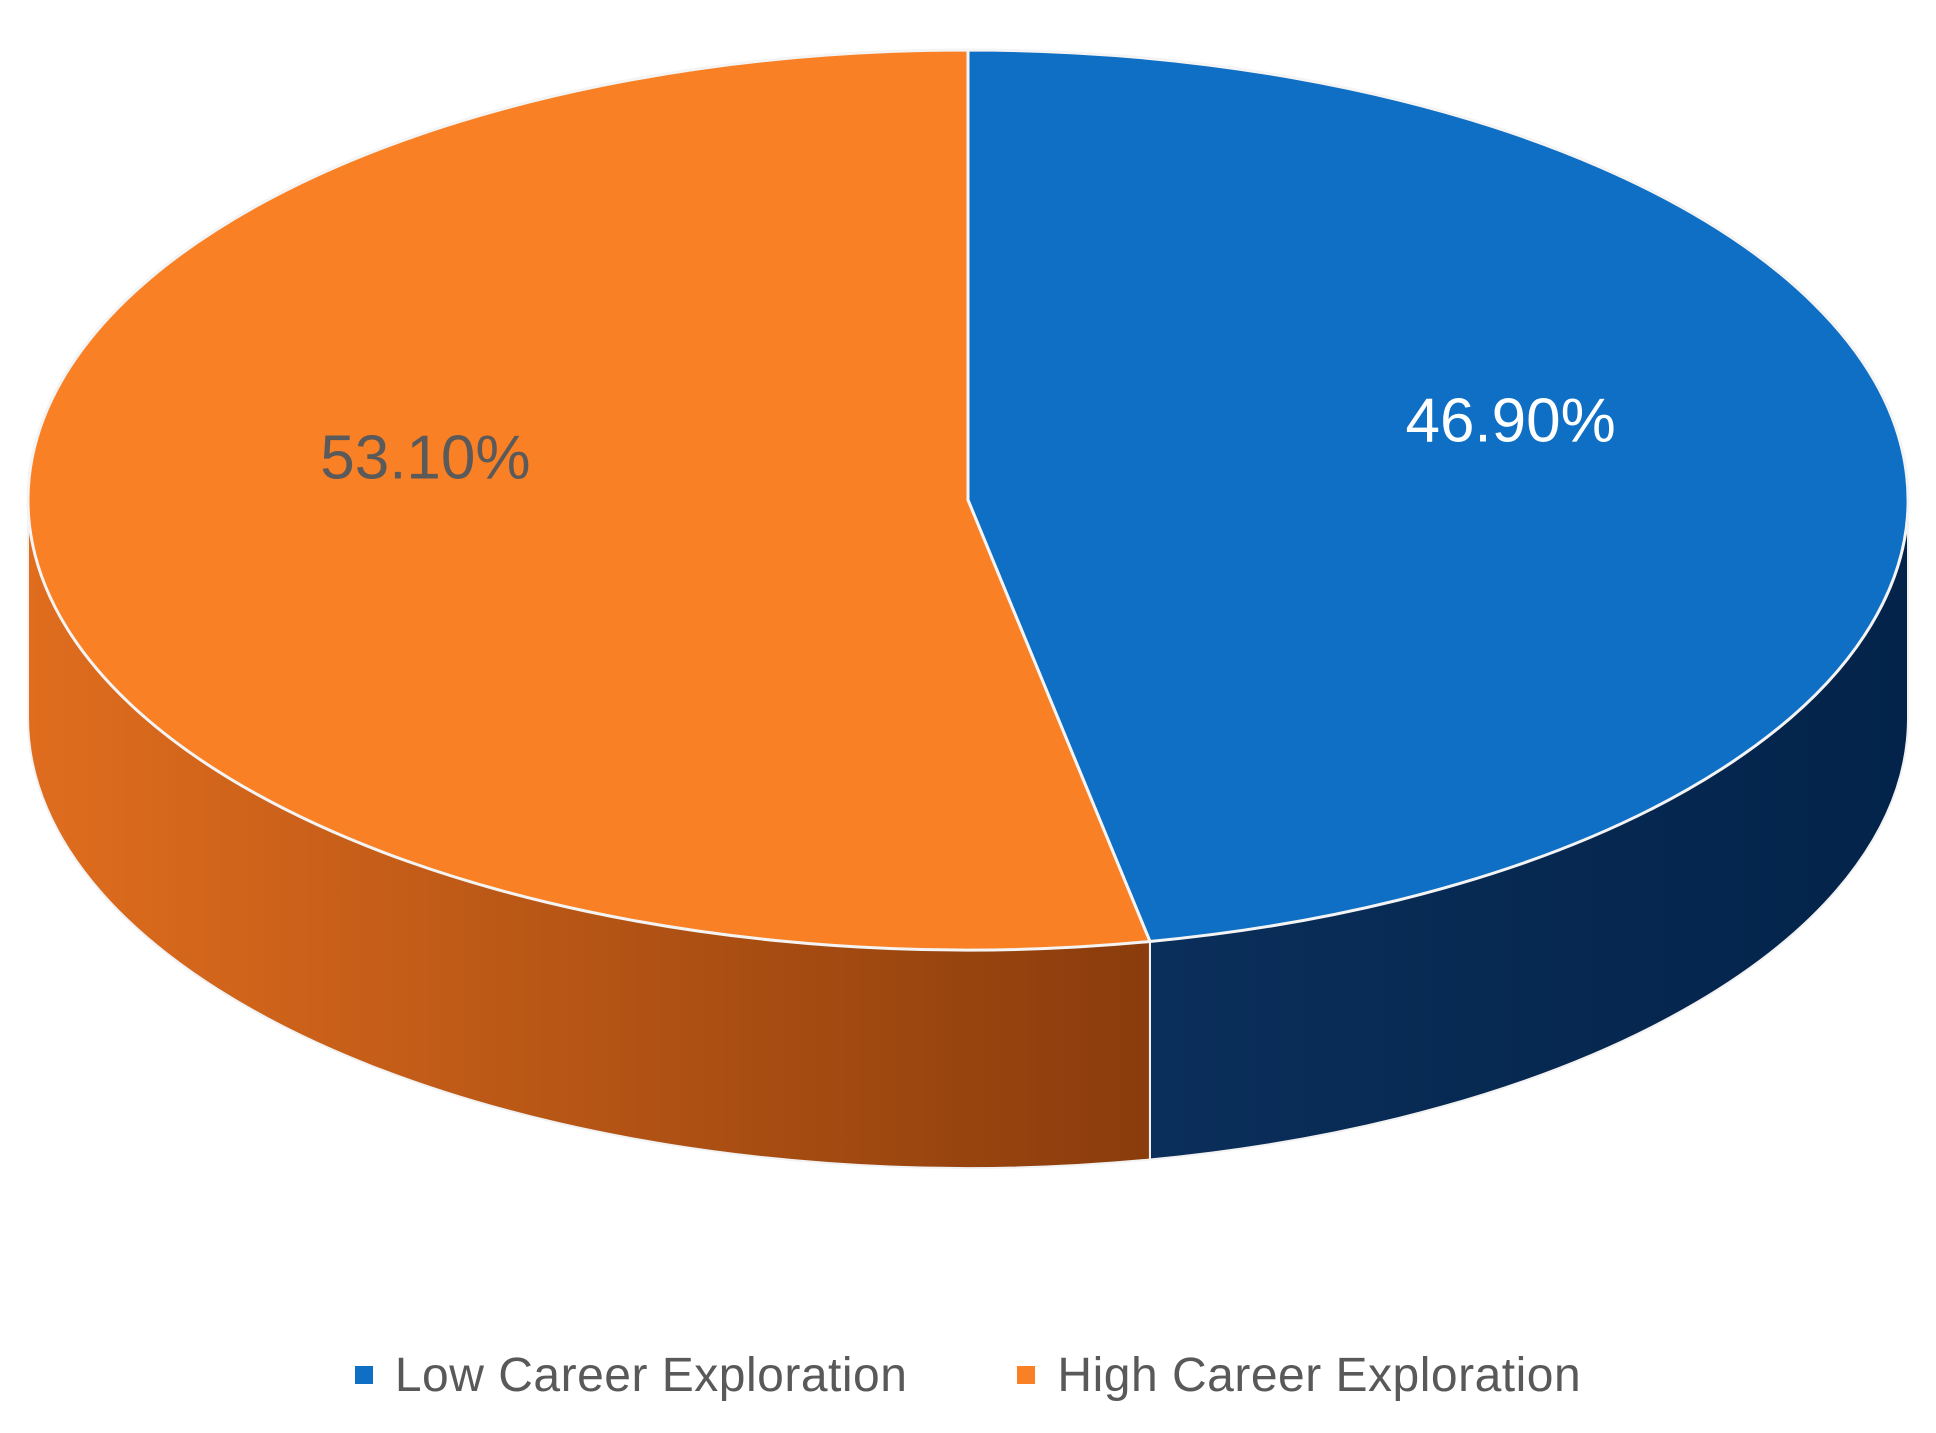 Image resolution: width=1936 pixels, height=1433 pixels. What do you see at coordinates (425, 457) in the screenshot?
I see `data-label-high-career-exploration: 53.10%` at bounding box center [425, 457].